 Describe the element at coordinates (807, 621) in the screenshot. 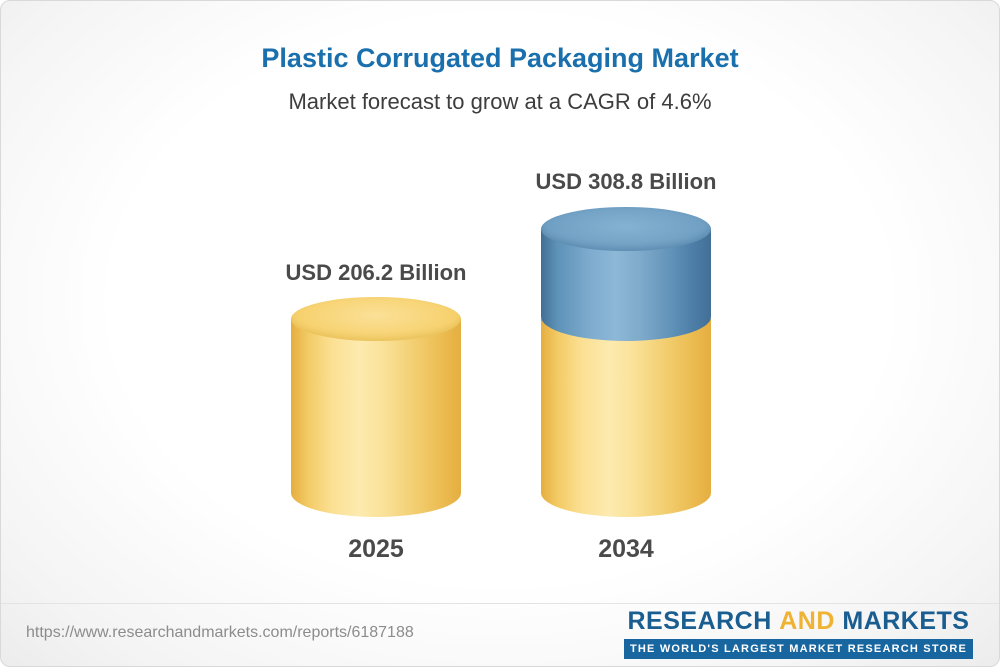

I see `brand-word-and: AND` at that location.